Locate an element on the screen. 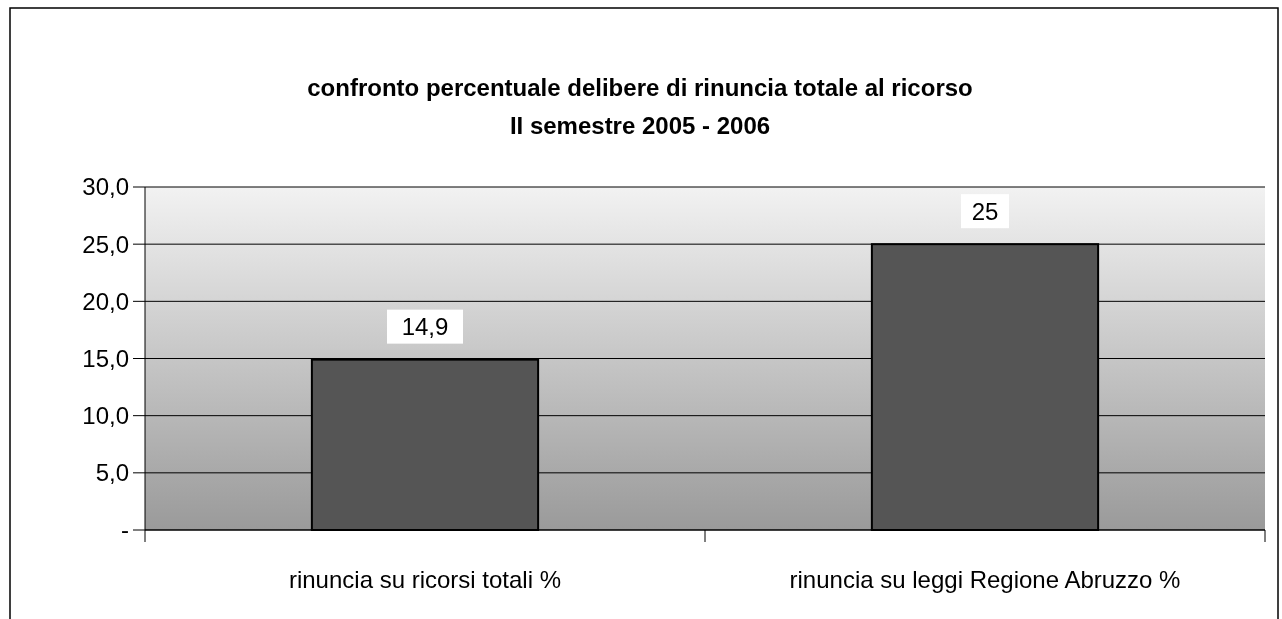 The width and height of the screenshot is (1282, 619). data-label: 25 is located at coordinates (985, 211).